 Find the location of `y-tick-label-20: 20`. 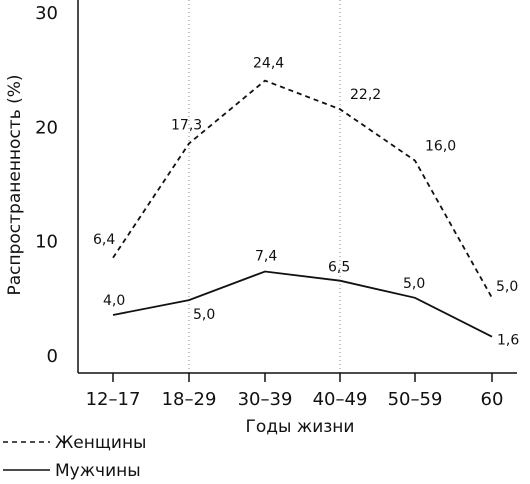

y-tick-label-20: 20 is located at coordinates (46, 127).